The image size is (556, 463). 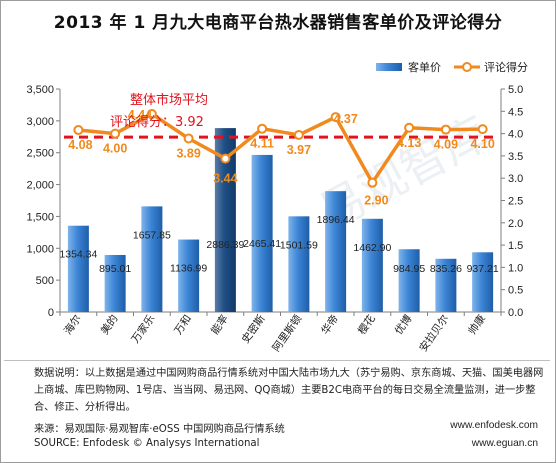 I want to click on category-label: 阿里斯顿, so click(x=287, y=333).